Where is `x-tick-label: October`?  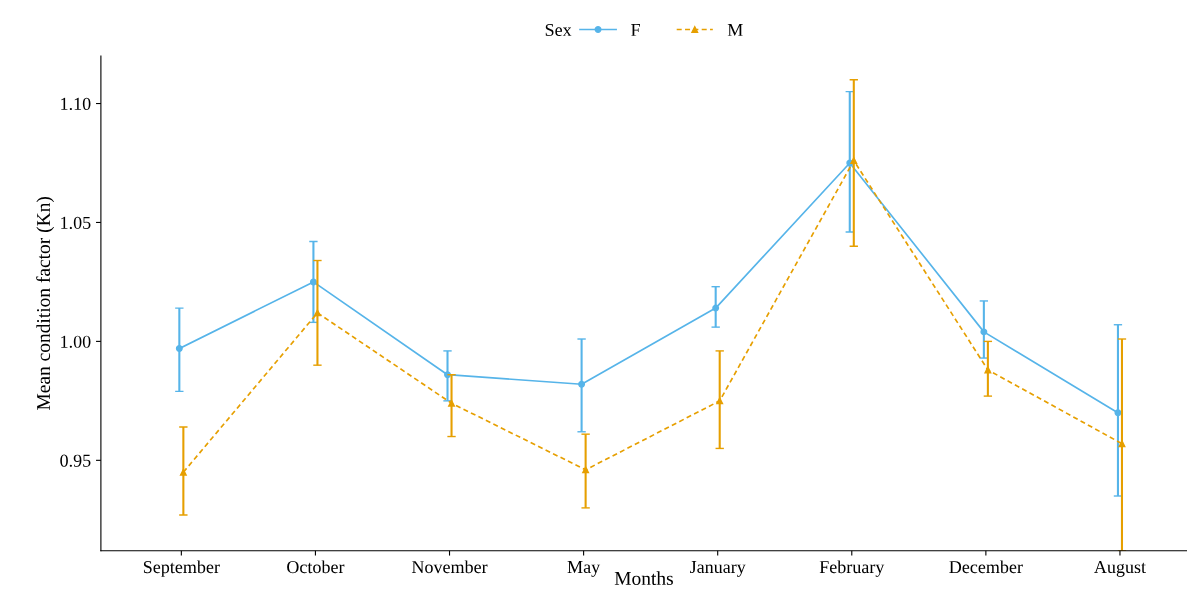 x-tick-label: October is located at coordinates (316, 567).